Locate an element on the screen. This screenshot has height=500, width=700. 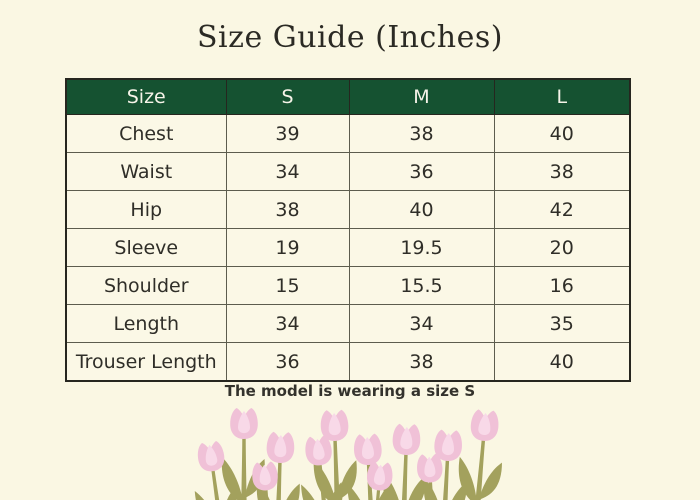
cell-value: 15.5 is located at coordinates (421, 285).